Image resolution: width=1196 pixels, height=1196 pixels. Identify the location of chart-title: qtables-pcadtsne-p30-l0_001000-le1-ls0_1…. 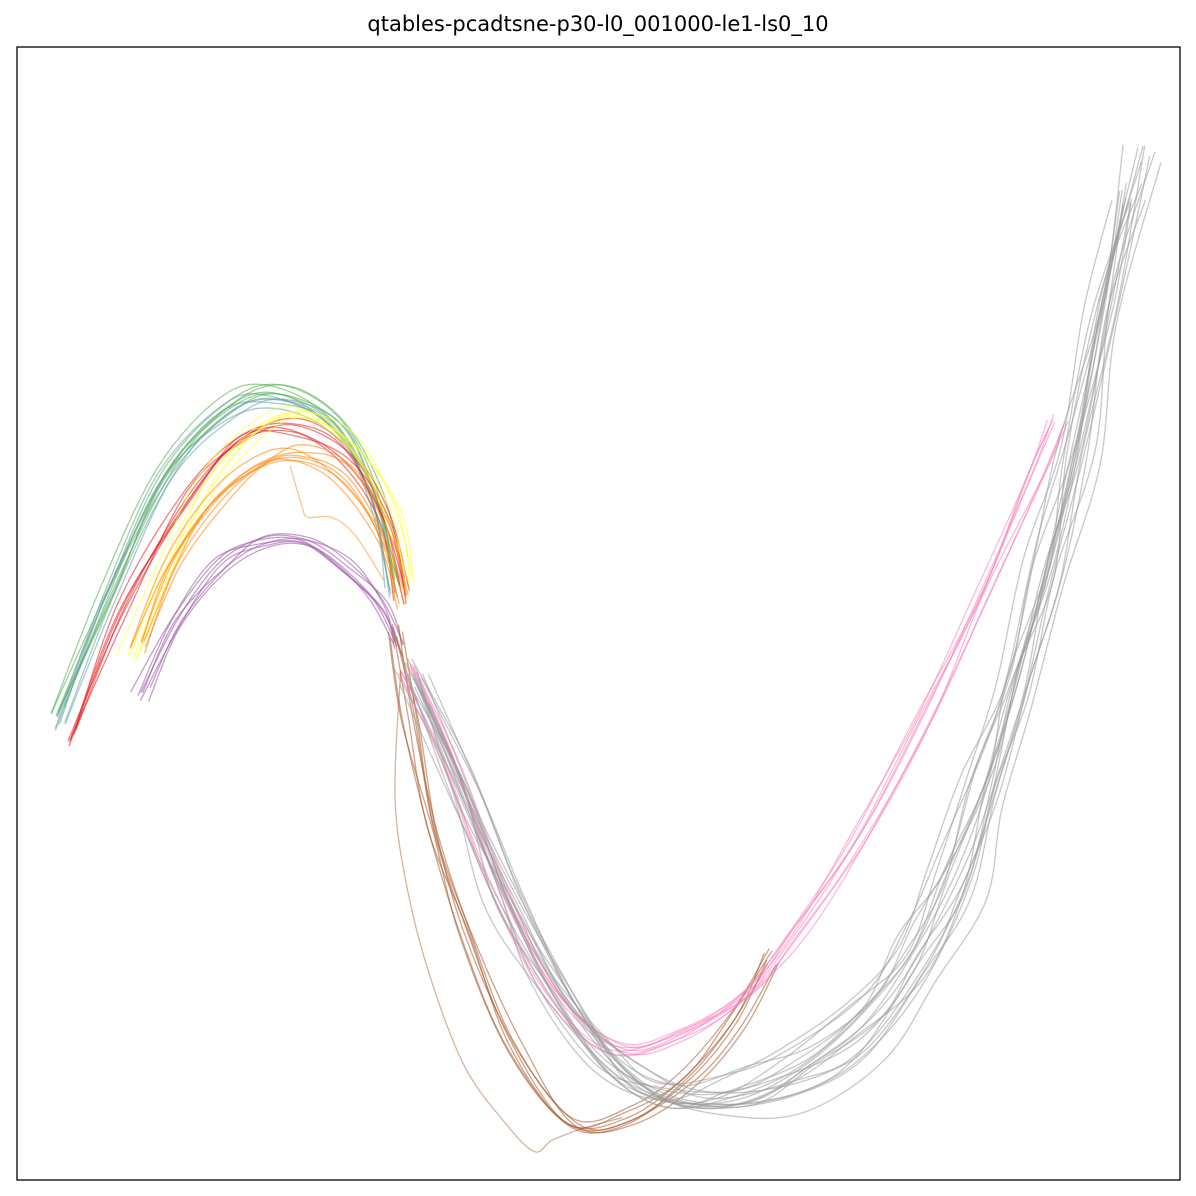
(598, 24).